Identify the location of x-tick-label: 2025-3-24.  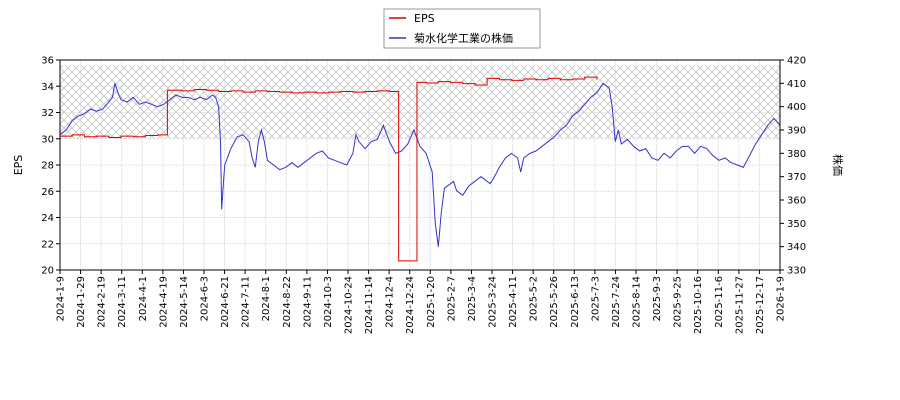
(493, 302).